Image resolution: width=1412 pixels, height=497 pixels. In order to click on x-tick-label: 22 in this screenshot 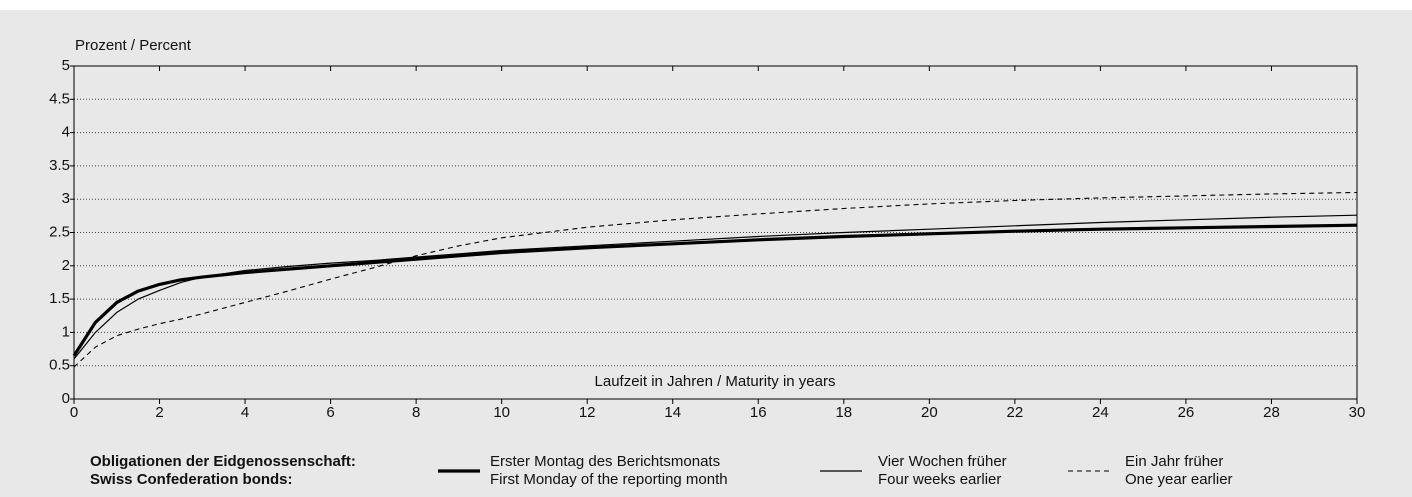, I will do `click(1015, 412)`.